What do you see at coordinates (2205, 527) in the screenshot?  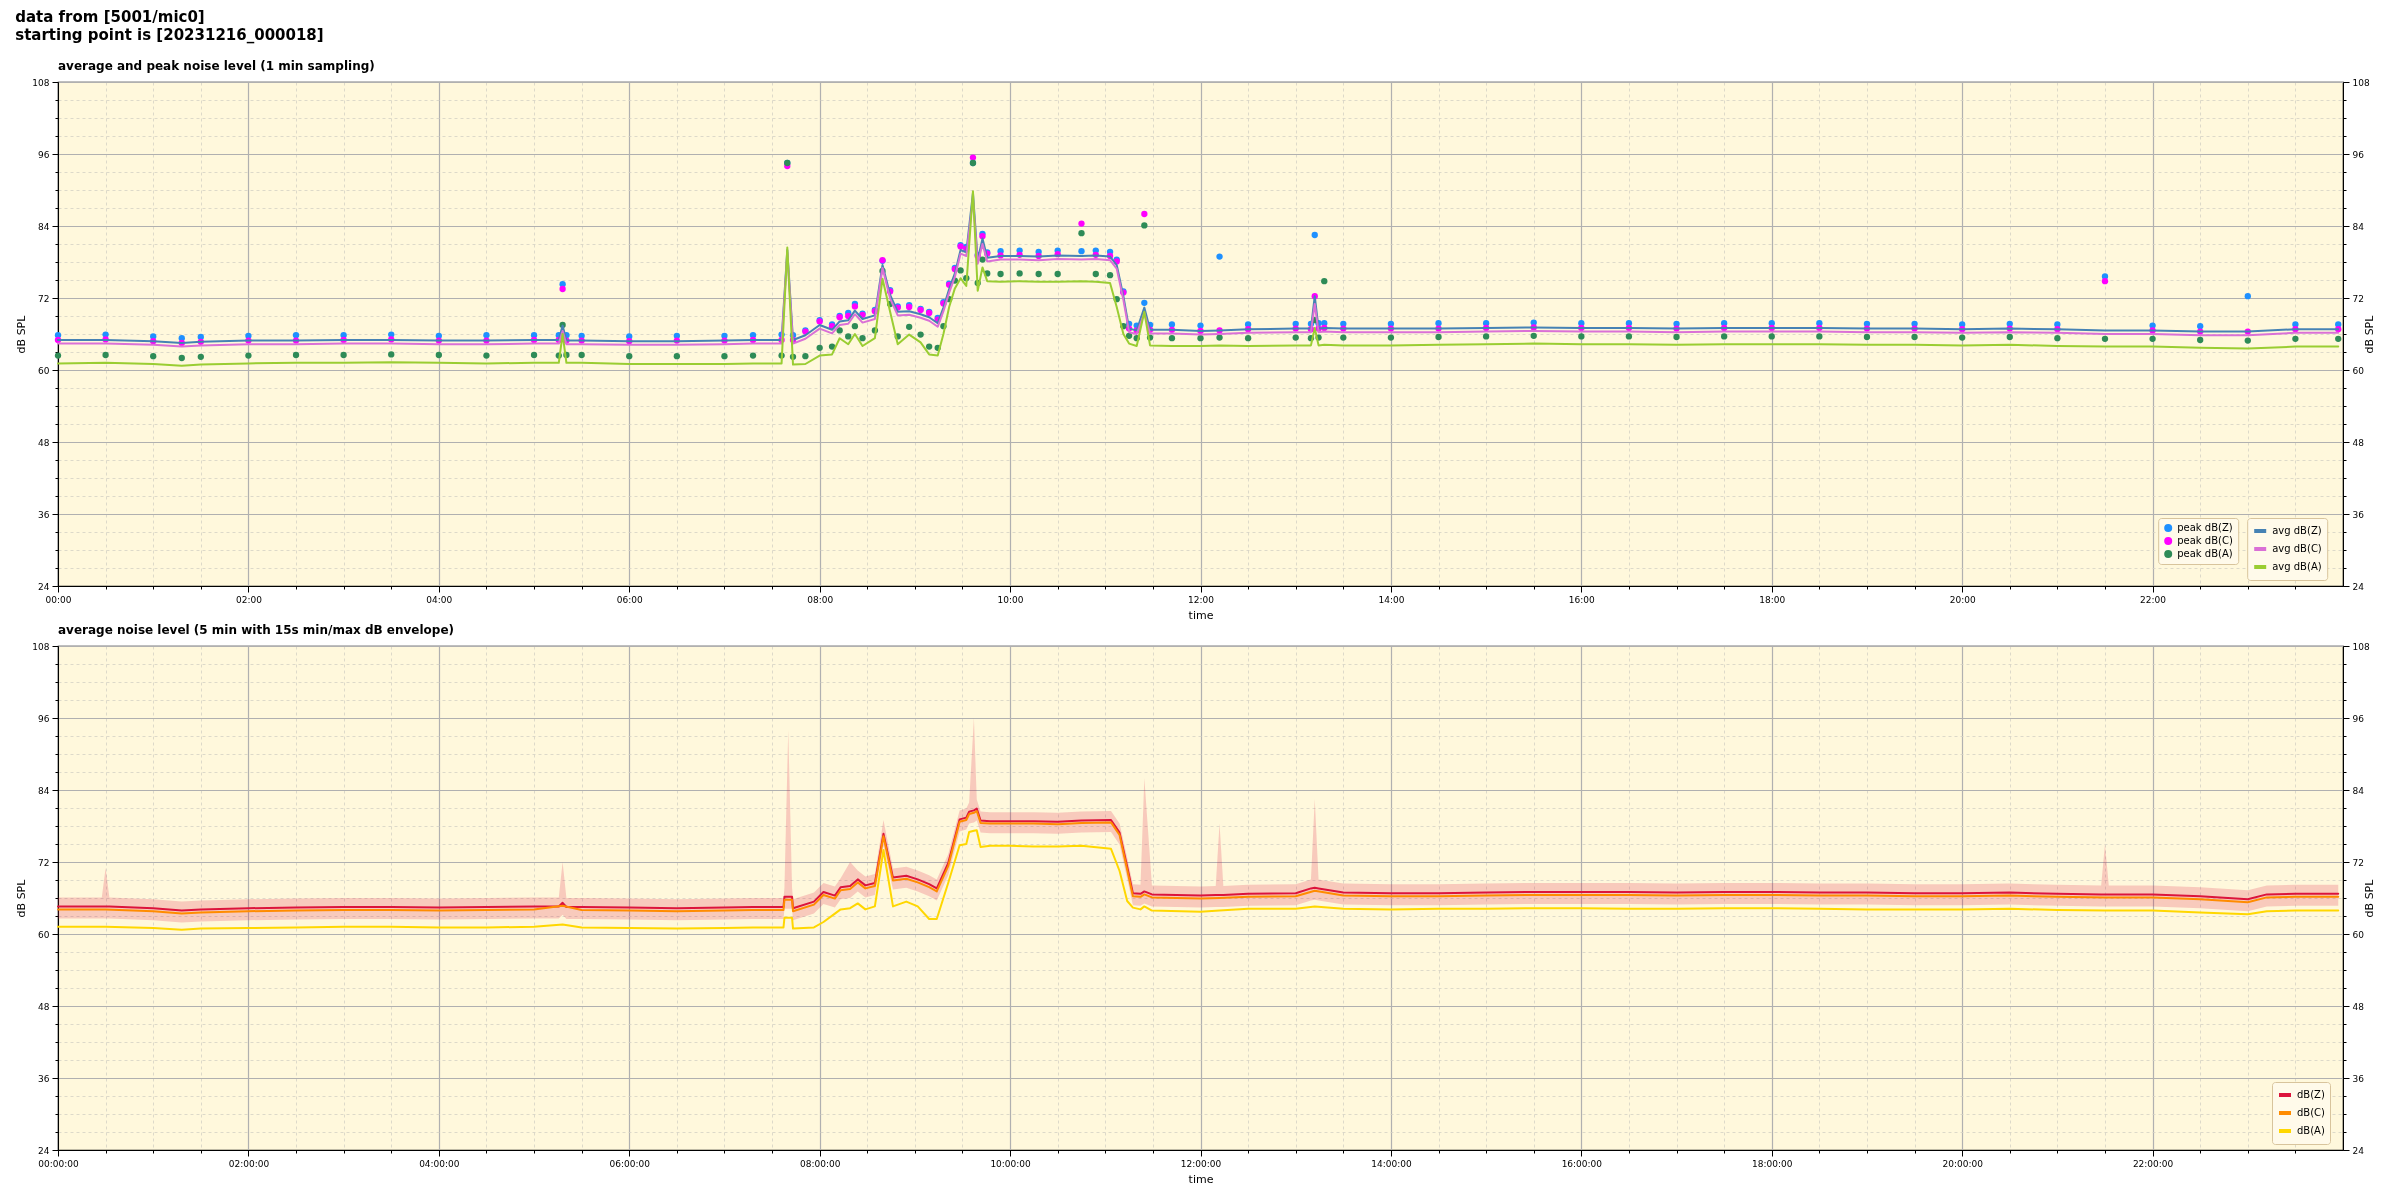 I see `legend-label: peak dB(Z)` at bounding box center [2205, 527].